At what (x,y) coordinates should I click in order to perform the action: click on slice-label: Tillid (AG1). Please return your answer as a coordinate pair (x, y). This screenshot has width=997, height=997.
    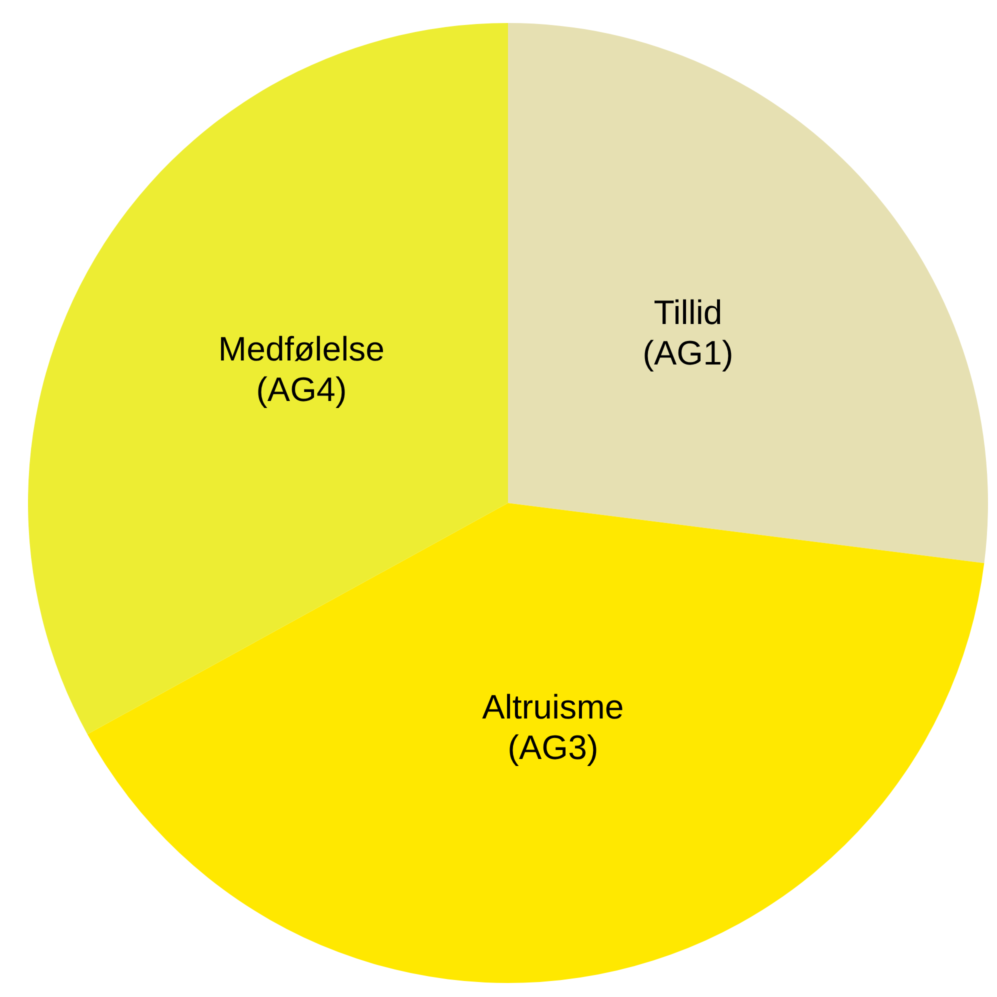
    Looking at the image, I should click on (688, 333).